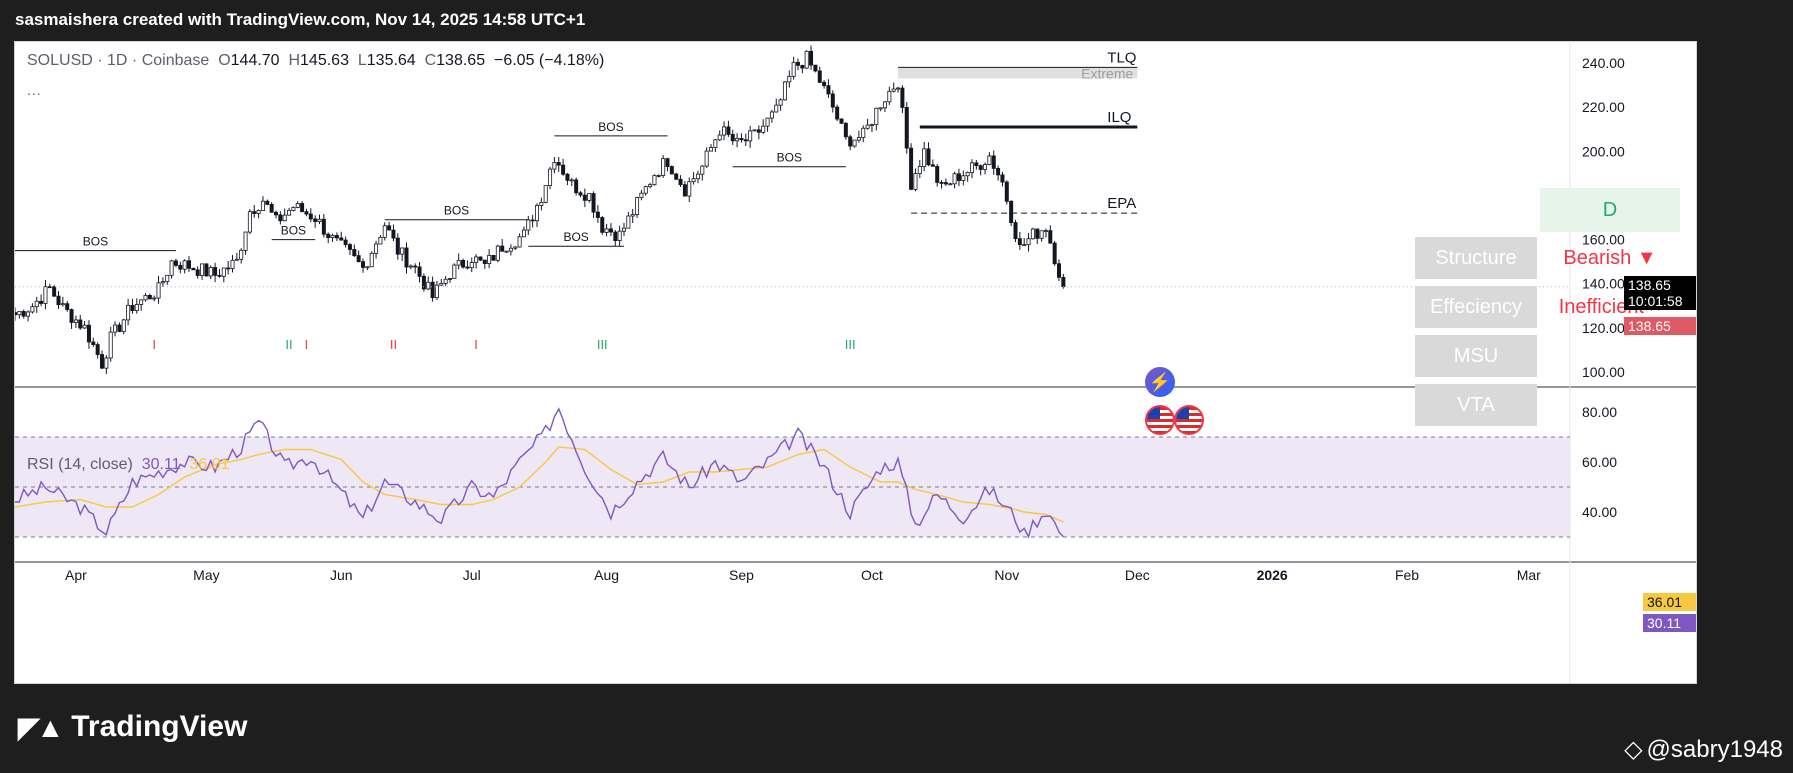 The height and width of the screenshot is (773, 1793). What do you see at coordinates (1714, 749) in the screenshot?
I see `watermark-label: @sabry1948` at bounding box center [1714, 749].